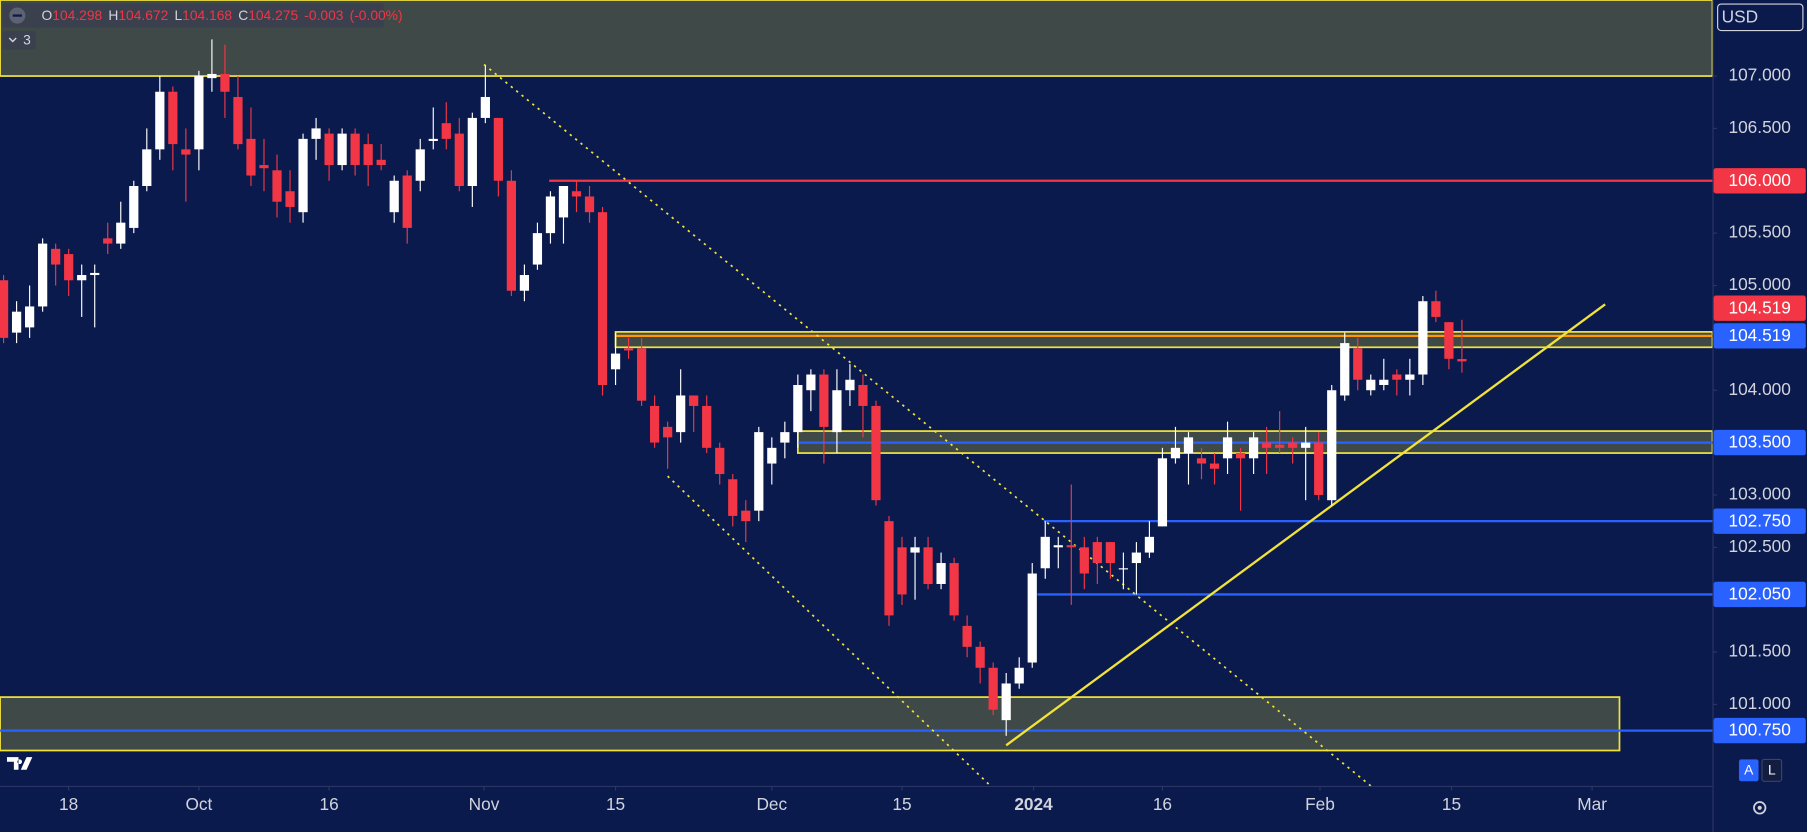 This screenshot has height=832, width=1807. I want to click on x-tick-label: Feb, so click(1320, 804).